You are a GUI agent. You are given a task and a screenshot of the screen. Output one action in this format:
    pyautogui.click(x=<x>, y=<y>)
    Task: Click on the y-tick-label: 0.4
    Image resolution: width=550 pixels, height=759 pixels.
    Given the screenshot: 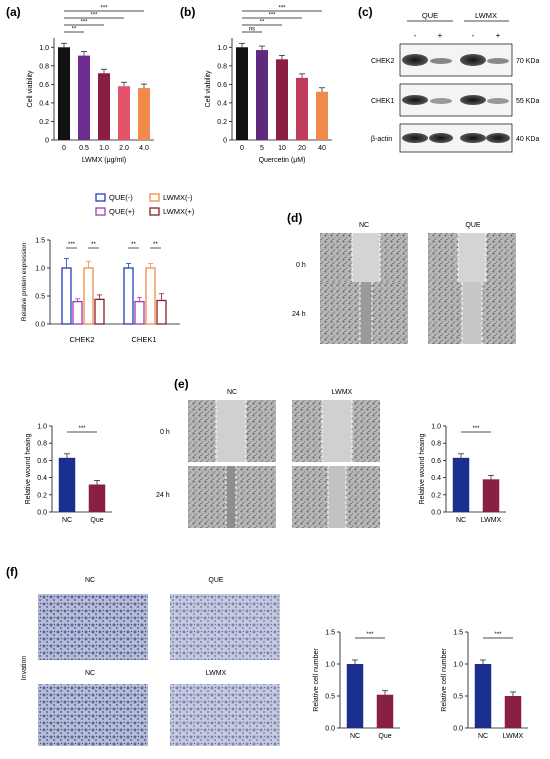 What is the action you would take?
    pyautogui.click(x=436, y=478)
    